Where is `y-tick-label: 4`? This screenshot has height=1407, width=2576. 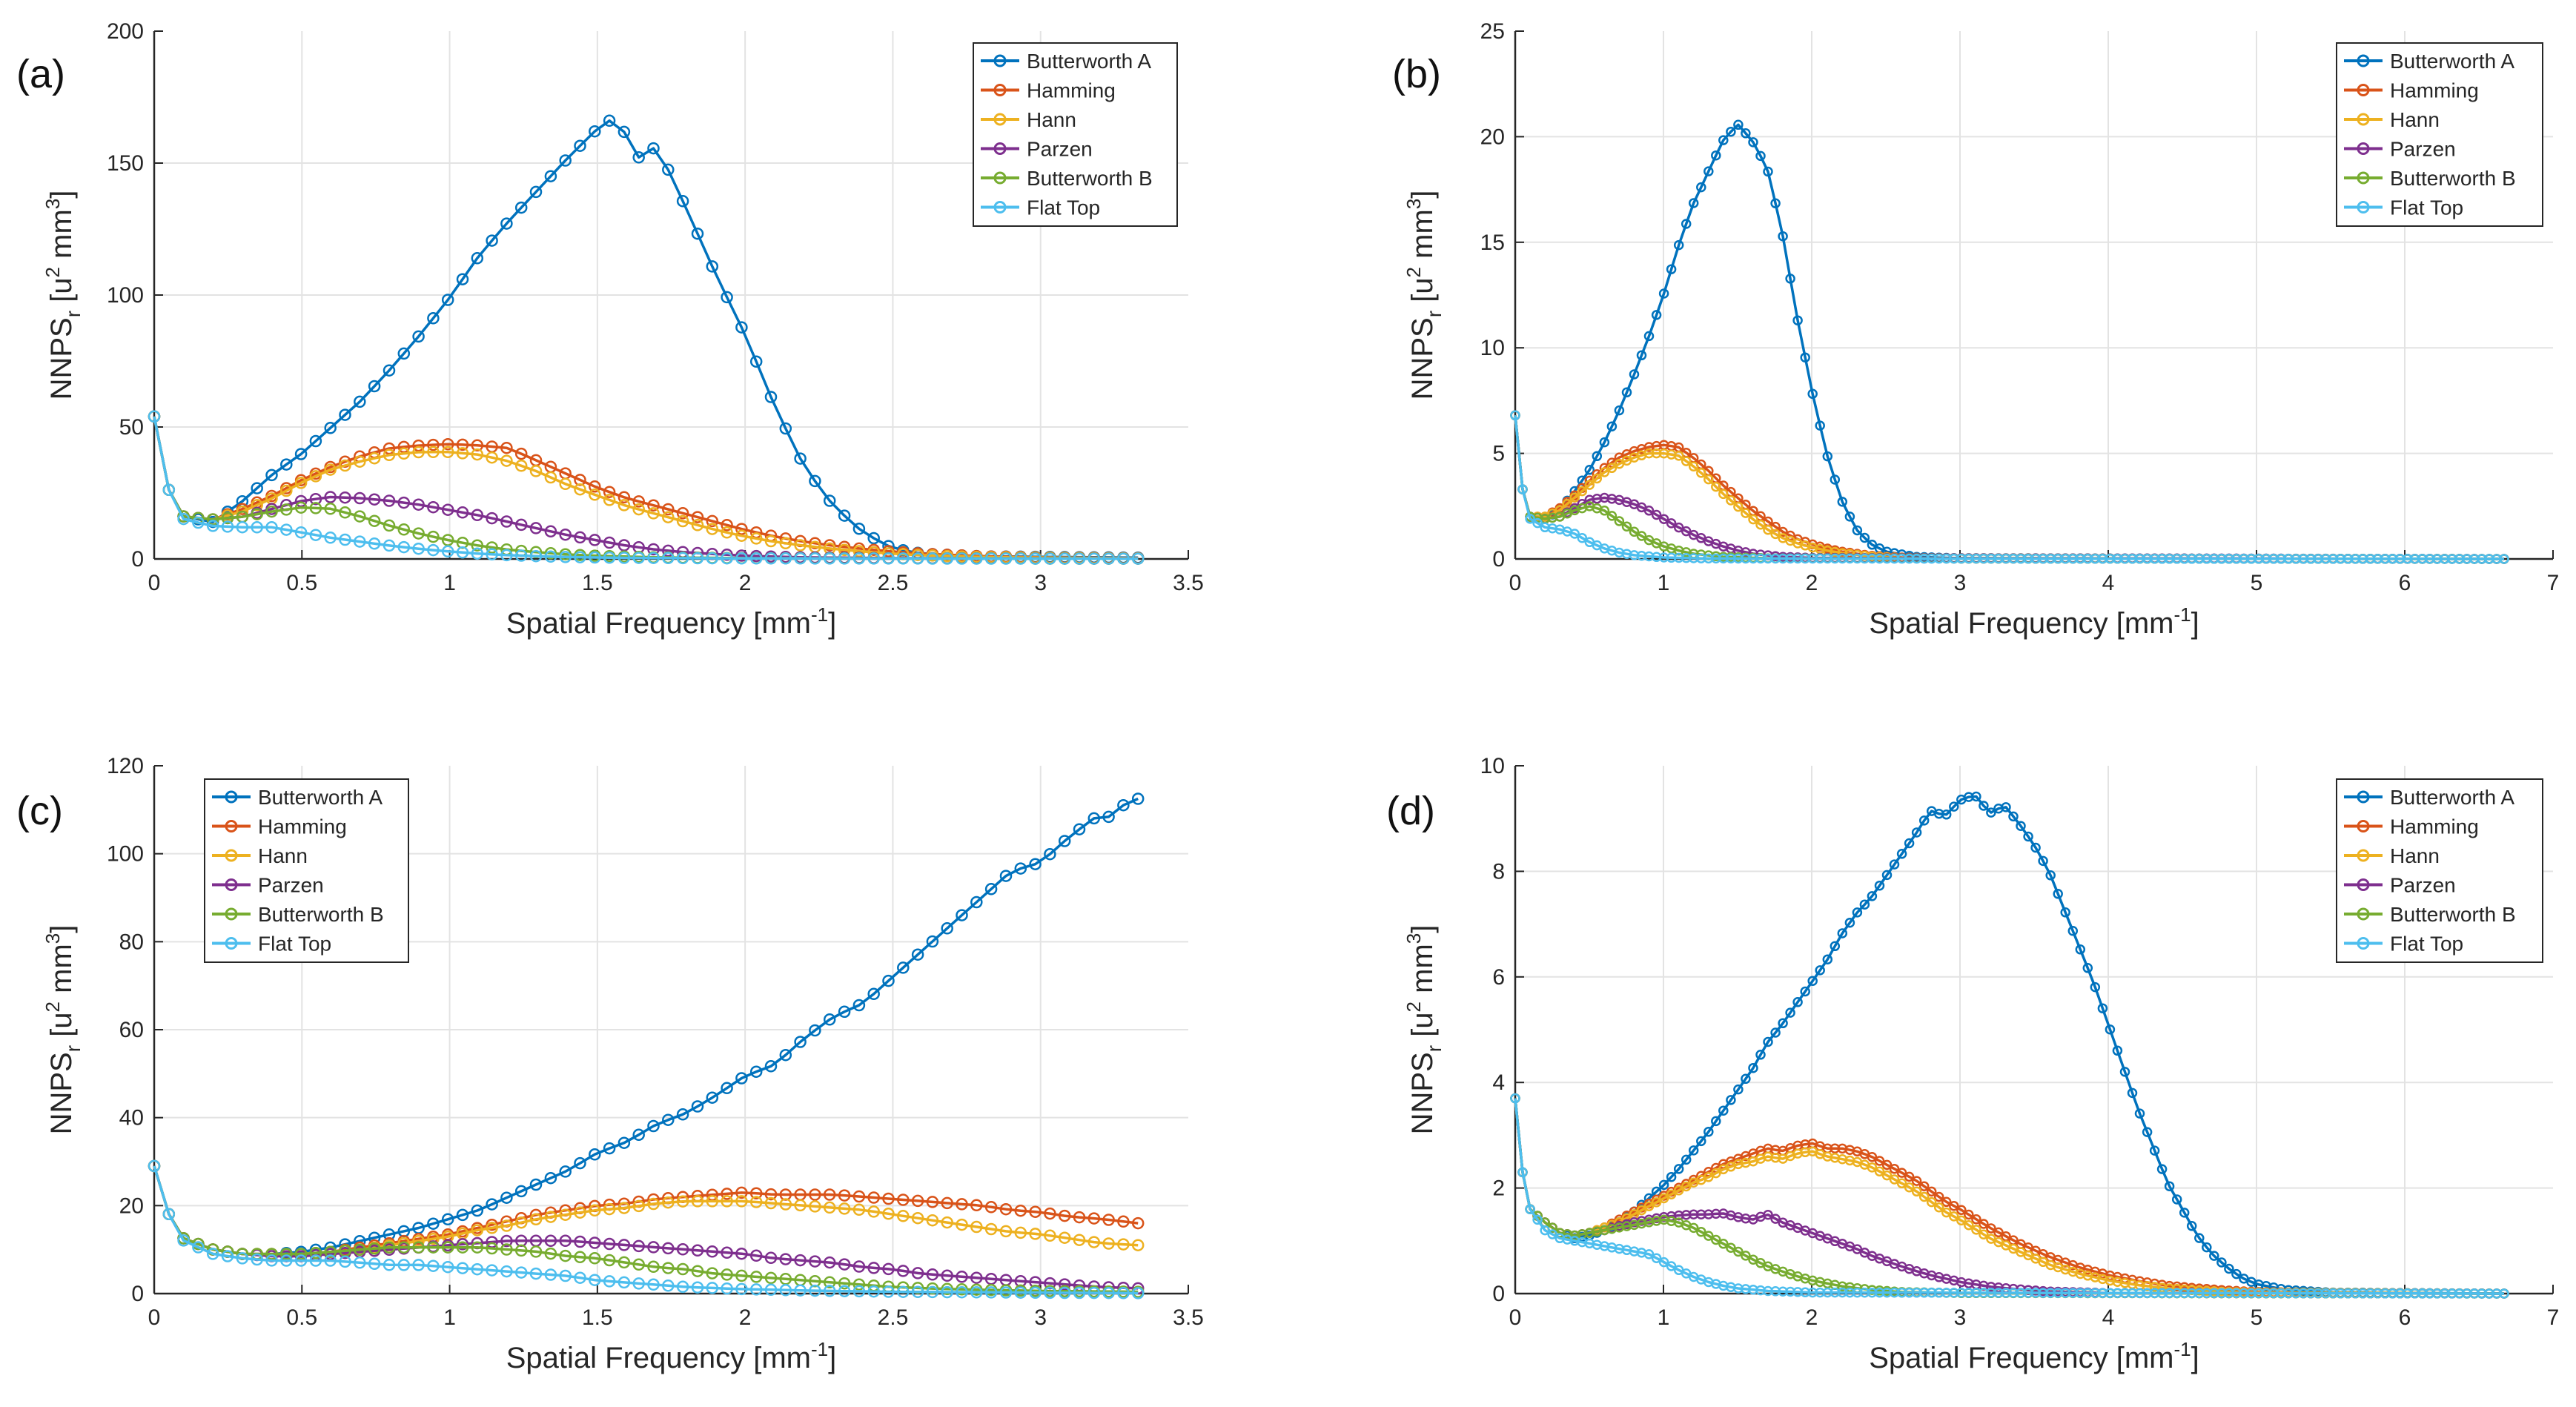 y-tick-label: 4 is located at coordinates (1498, 1082).